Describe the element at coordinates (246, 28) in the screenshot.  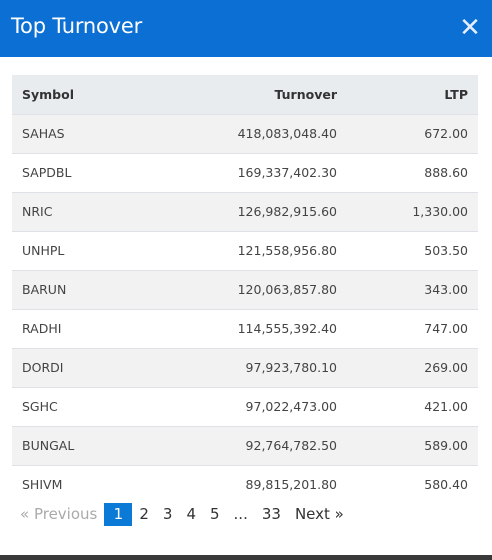
I see `modal-header: Top Turnover ✕` at that location.